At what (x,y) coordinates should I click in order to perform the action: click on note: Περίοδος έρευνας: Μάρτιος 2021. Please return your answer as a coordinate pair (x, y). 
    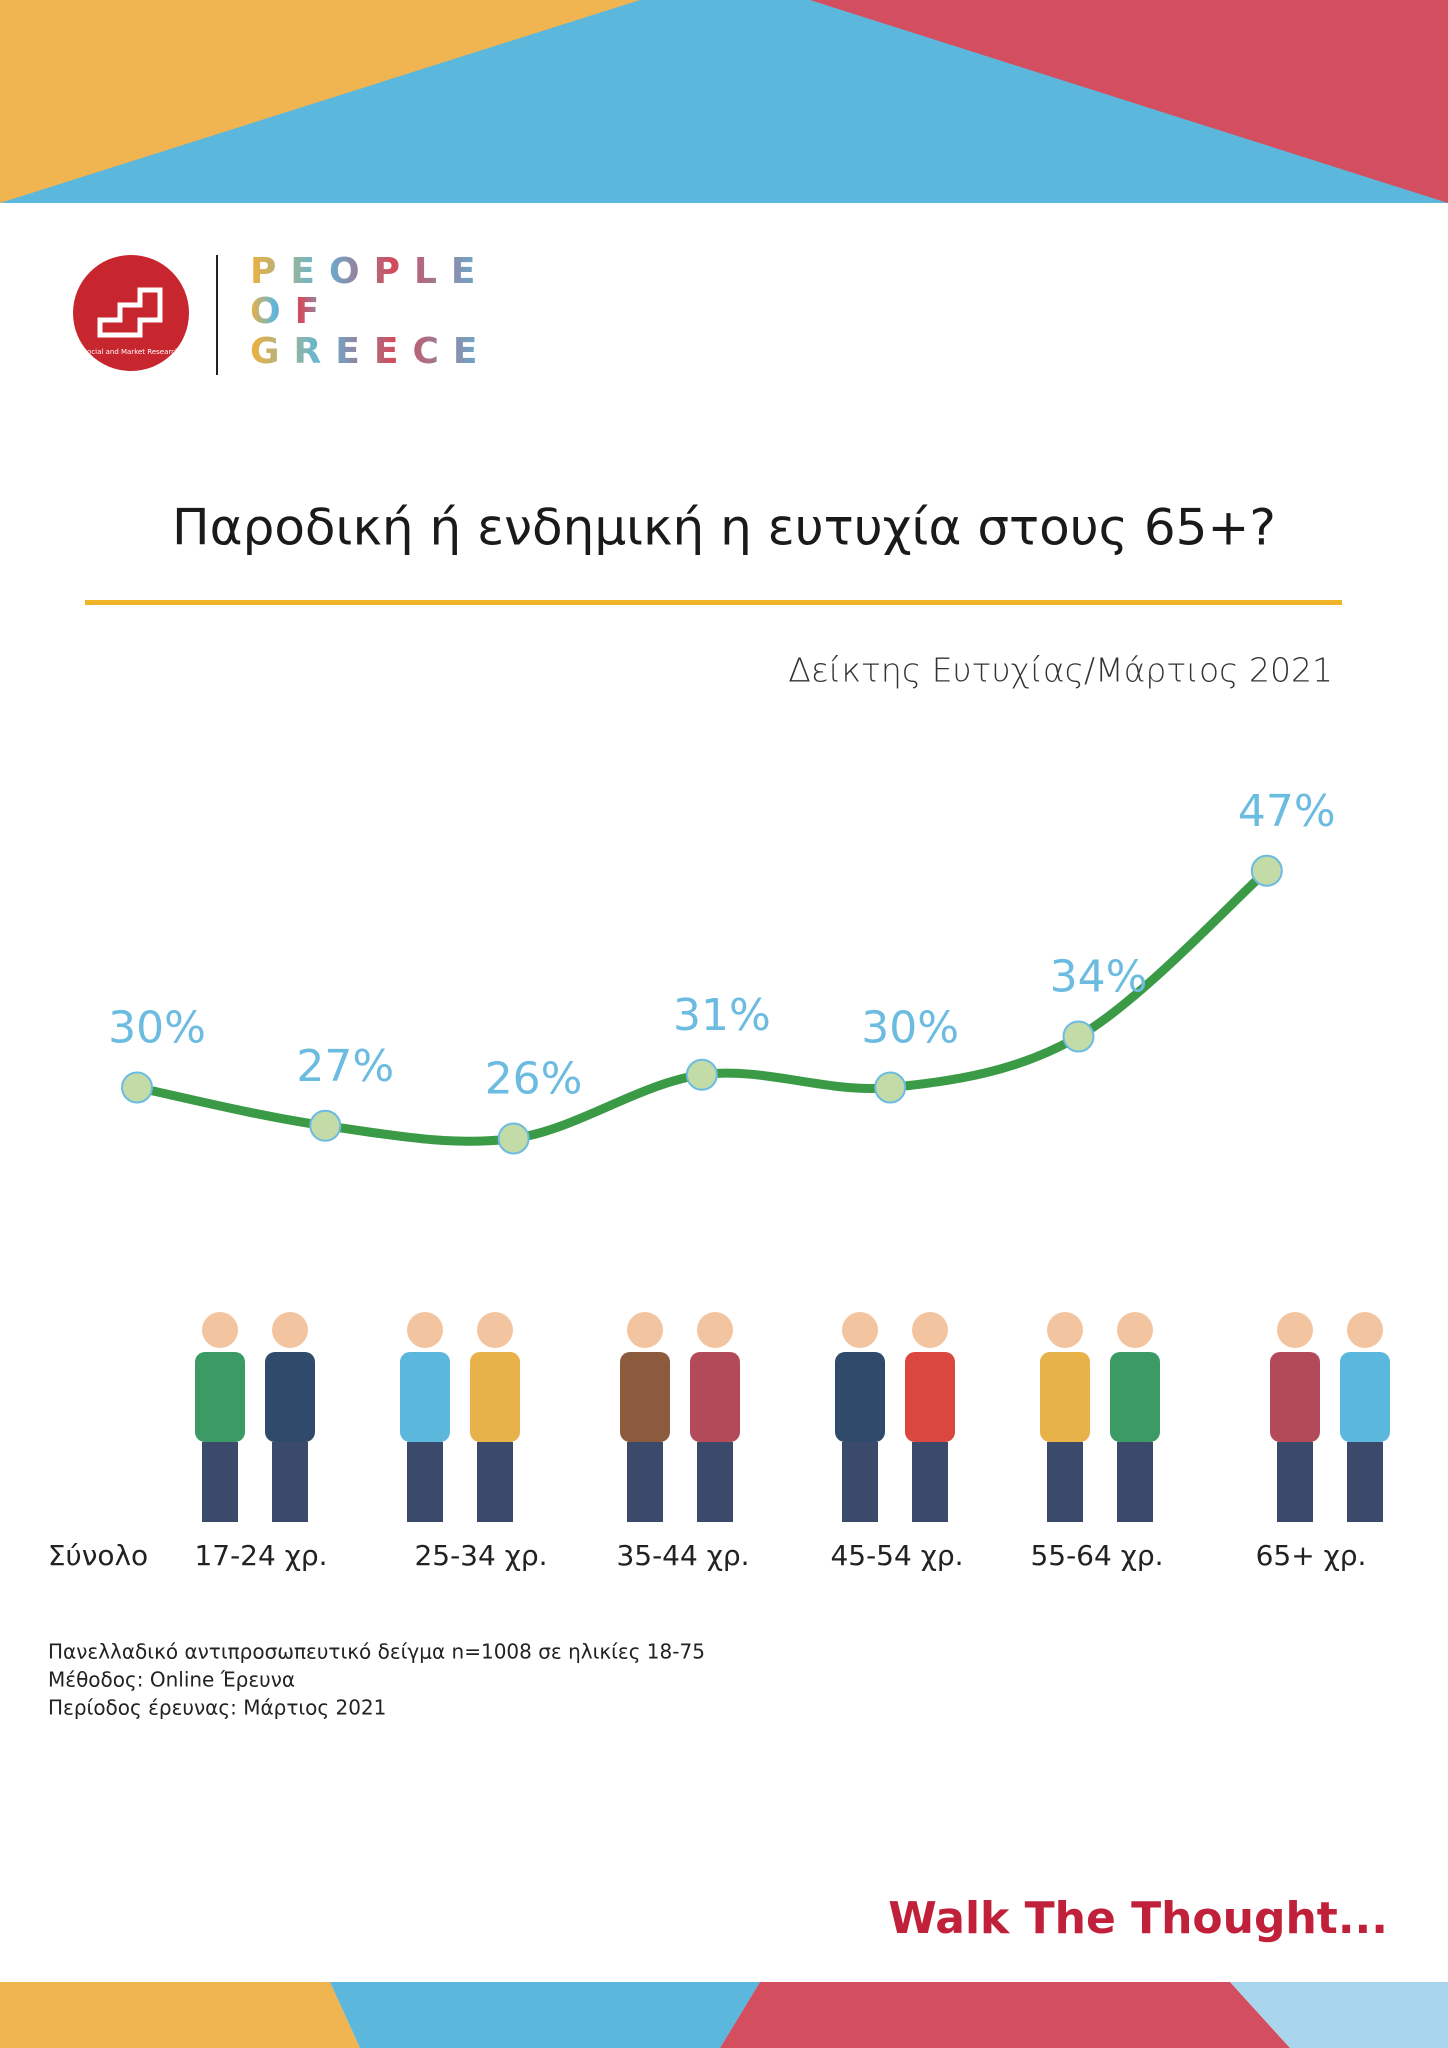
    Looking at the image, I should click on (217, 1708).